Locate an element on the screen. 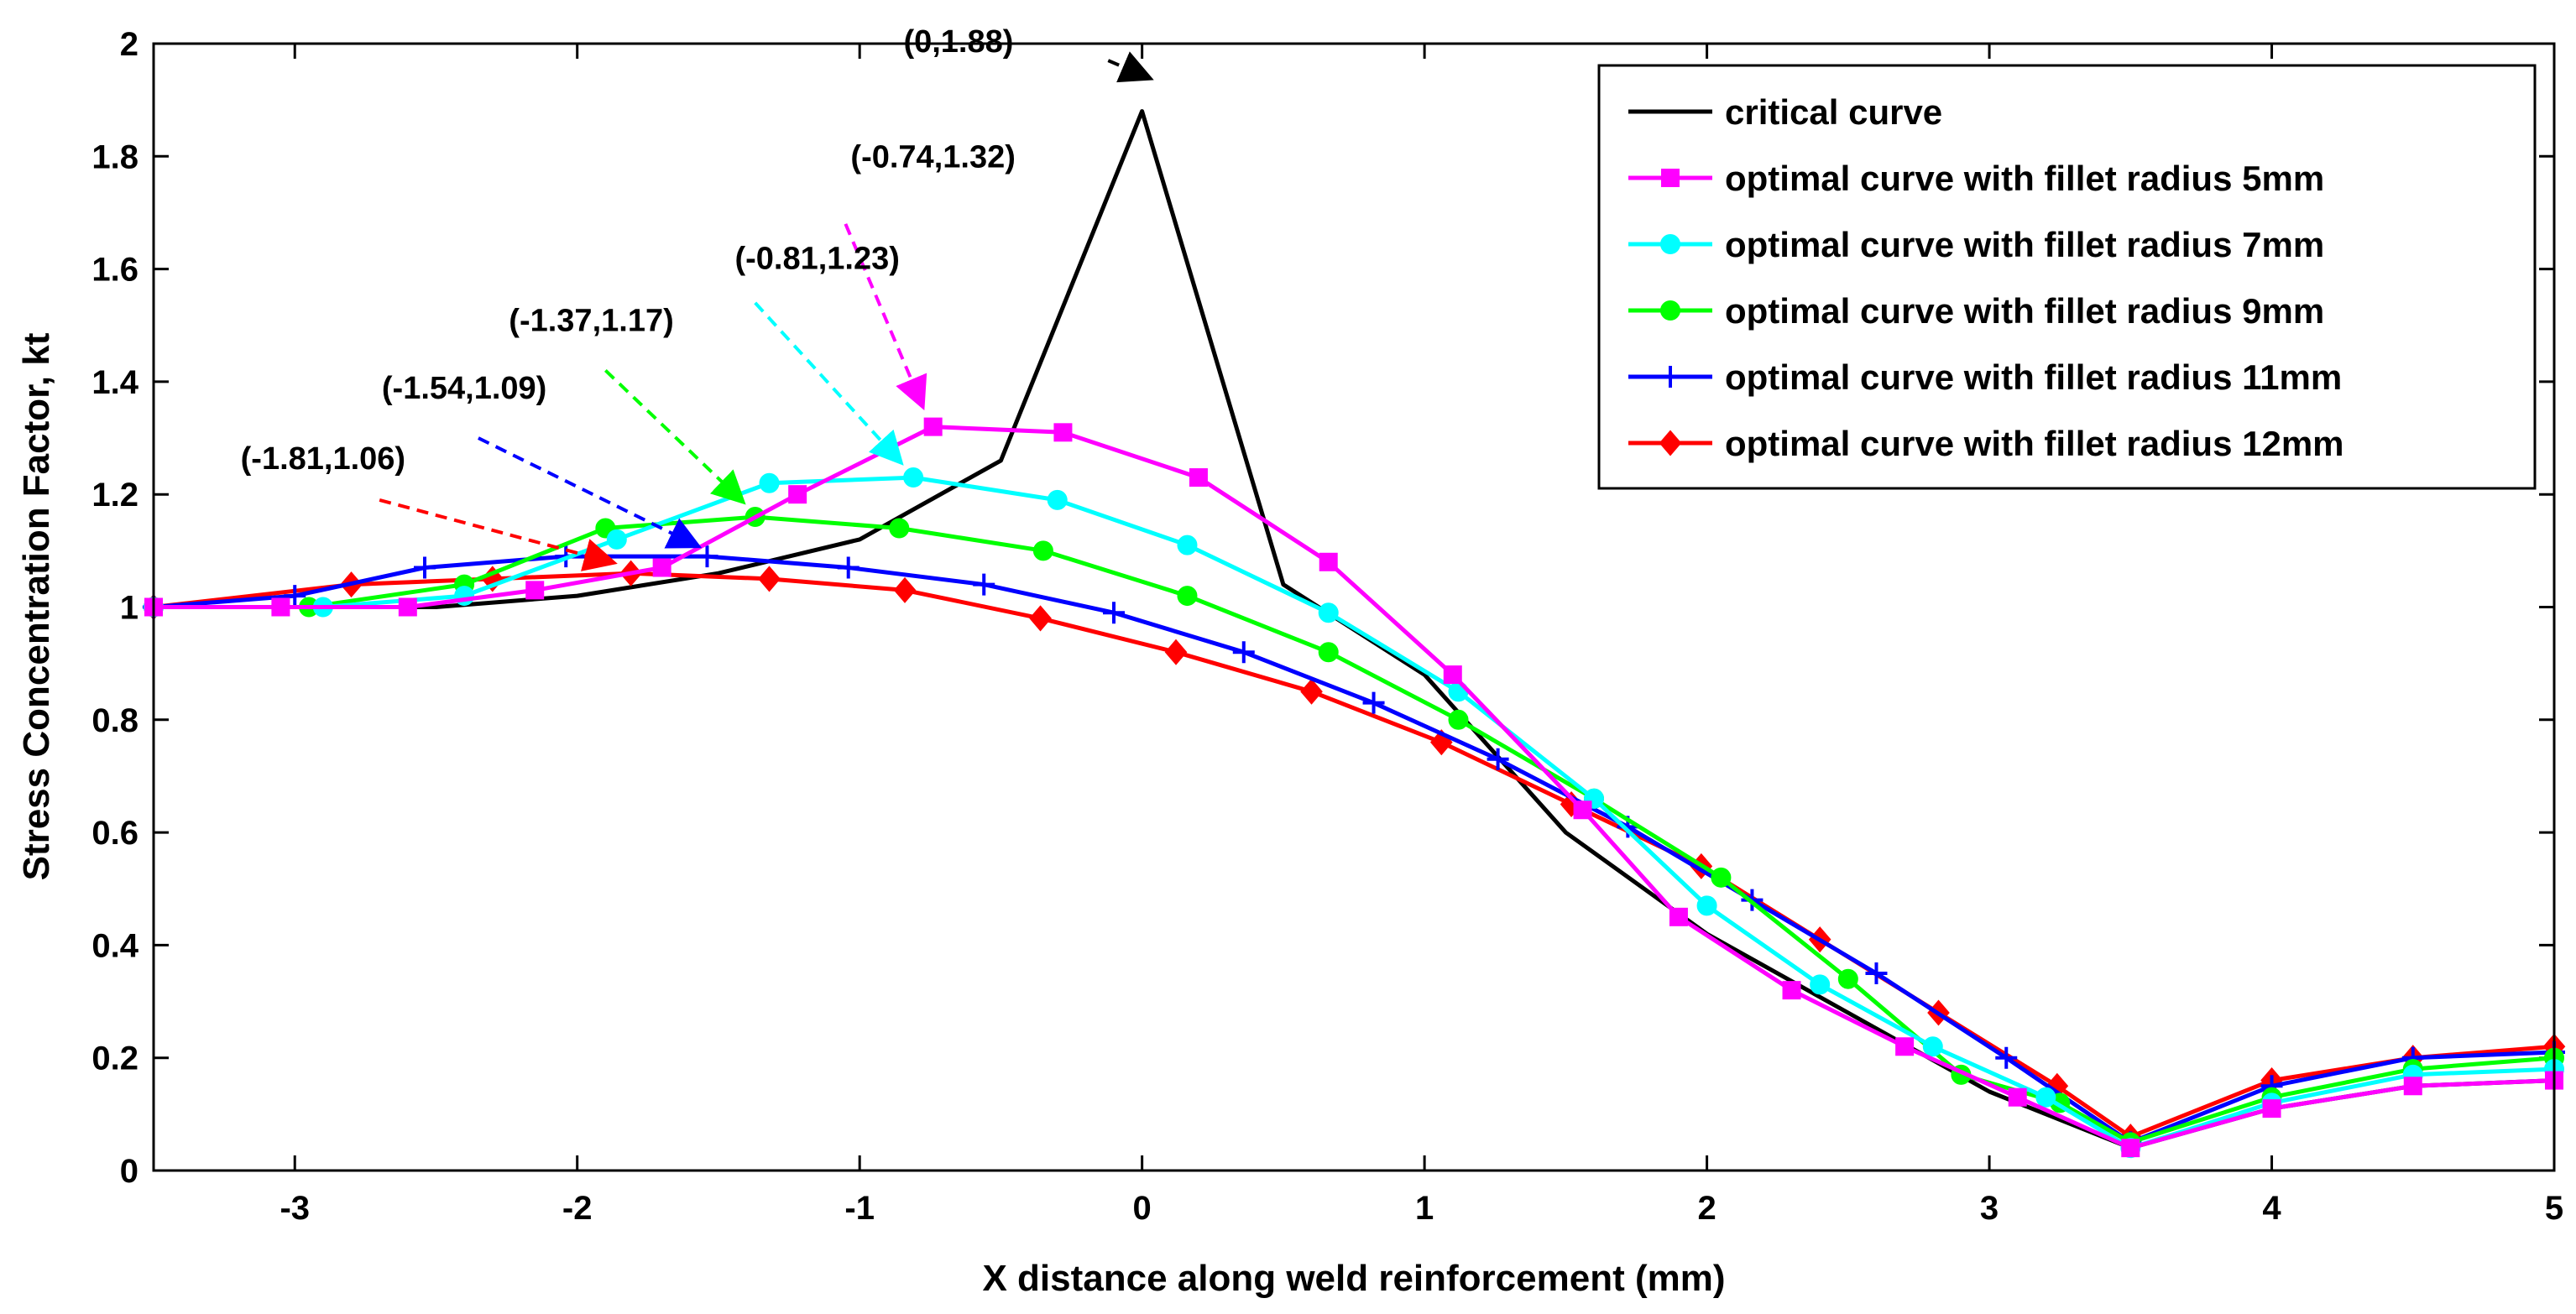 The image size is (2576, 1314). legend-label: optimal curve with fillet radius 5mm is located at coordinates (2024, 178).